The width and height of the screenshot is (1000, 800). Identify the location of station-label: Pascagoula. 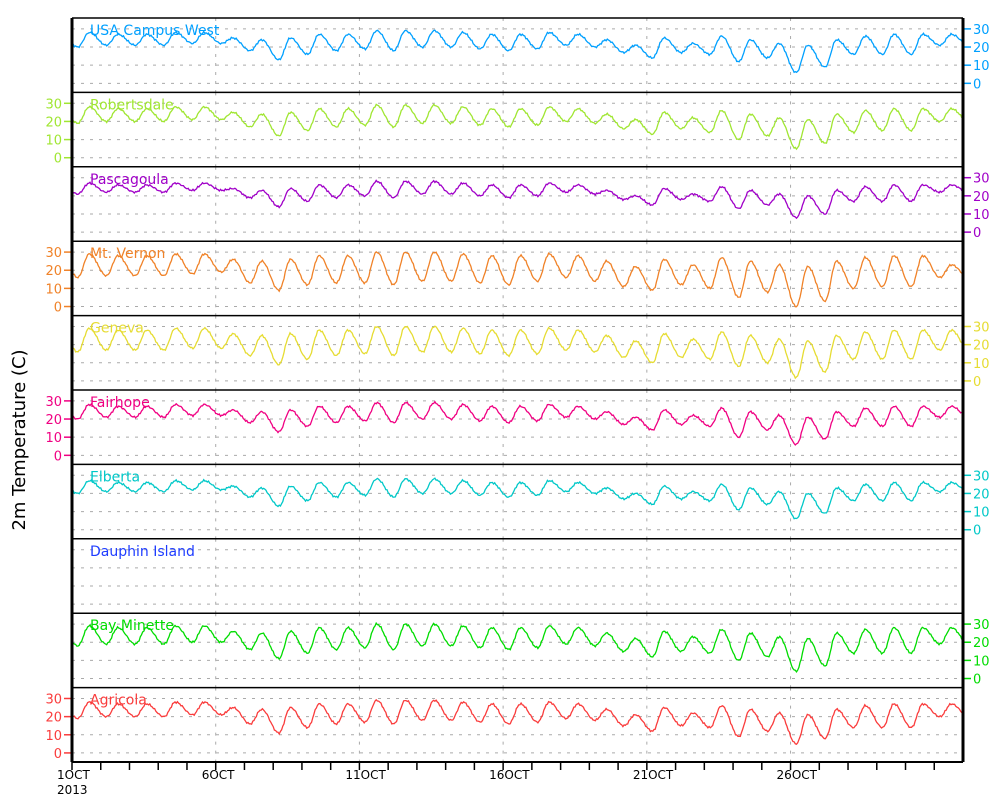
(129, 180).